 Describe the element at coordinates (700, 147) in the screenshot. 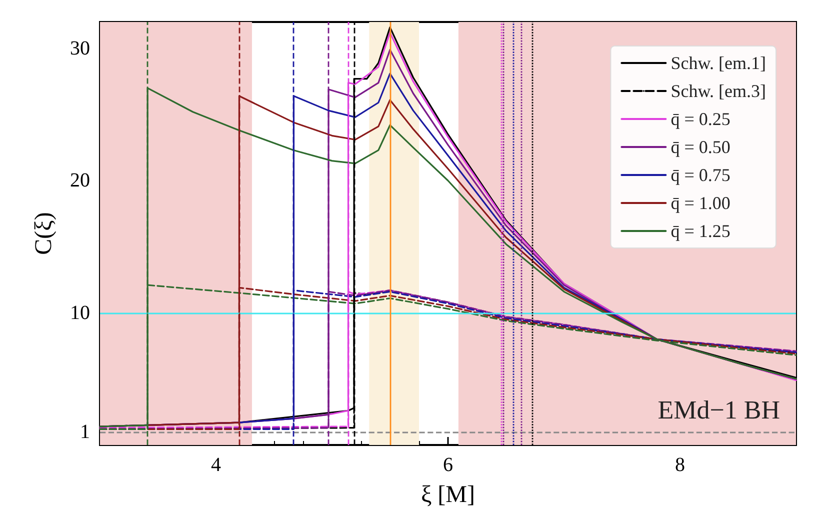

I see `legend-label: q̄ = 0.50` at that location.